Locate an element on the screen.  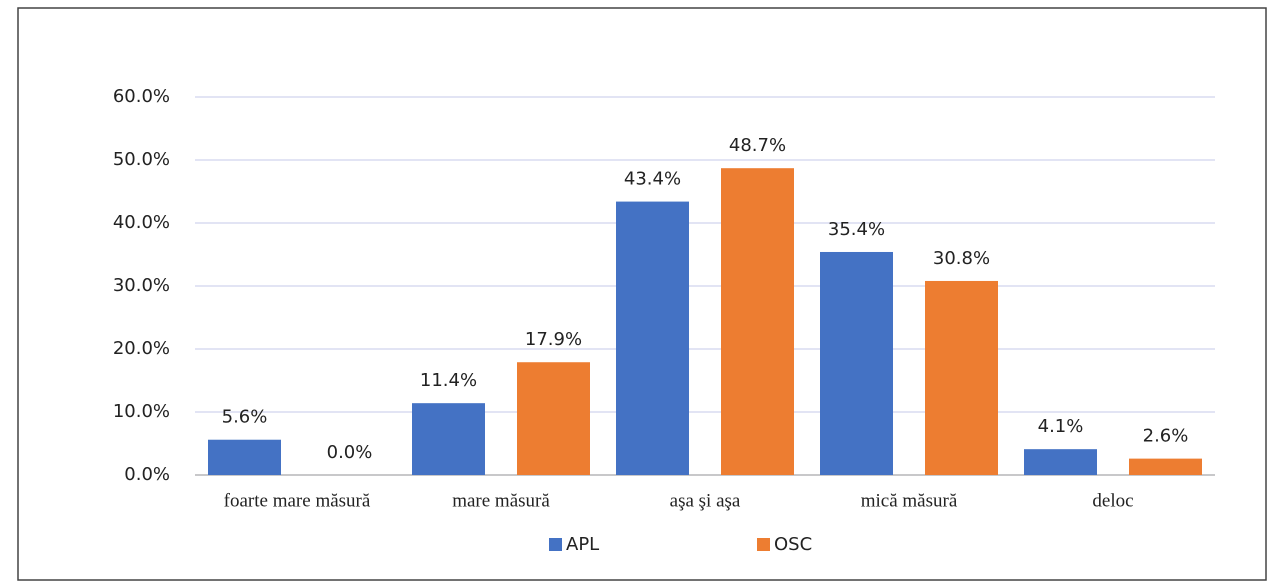
x-tick-label: deloc is located at coordinates (1112, 500).